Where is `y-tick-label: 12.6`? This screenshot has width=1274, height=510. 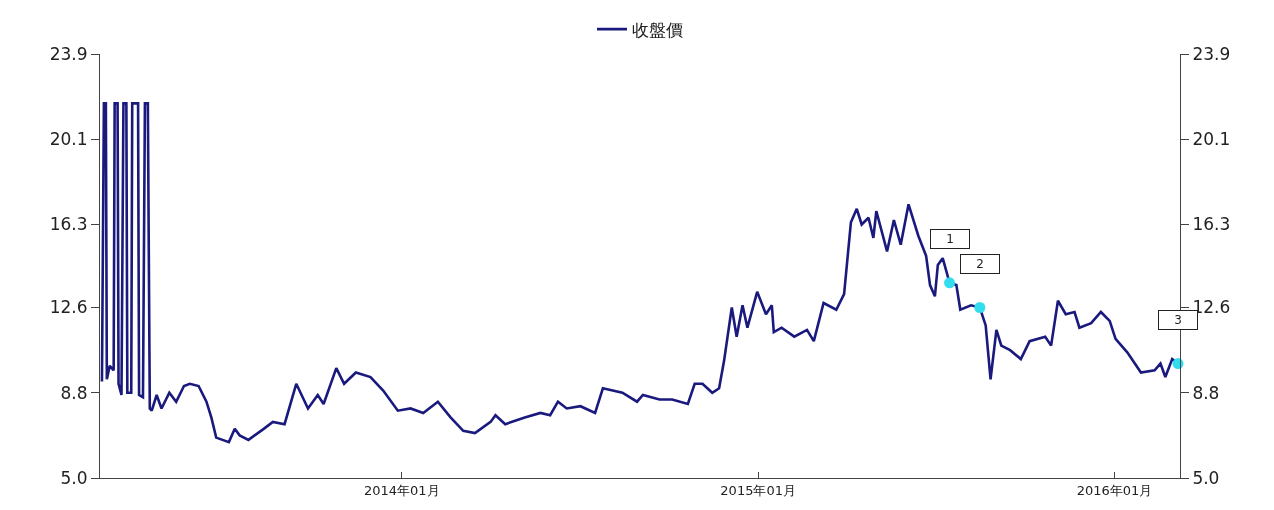 y-tick-label: 12.6 is located at coordinates (68, 307).